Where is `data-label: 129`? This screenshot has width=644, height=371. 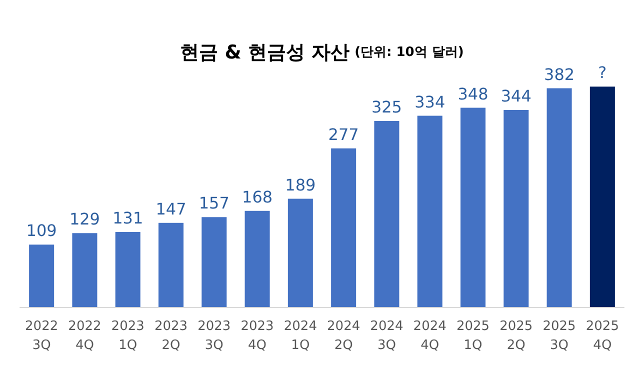 data-label: 129 is located at coordinates (84, 219).